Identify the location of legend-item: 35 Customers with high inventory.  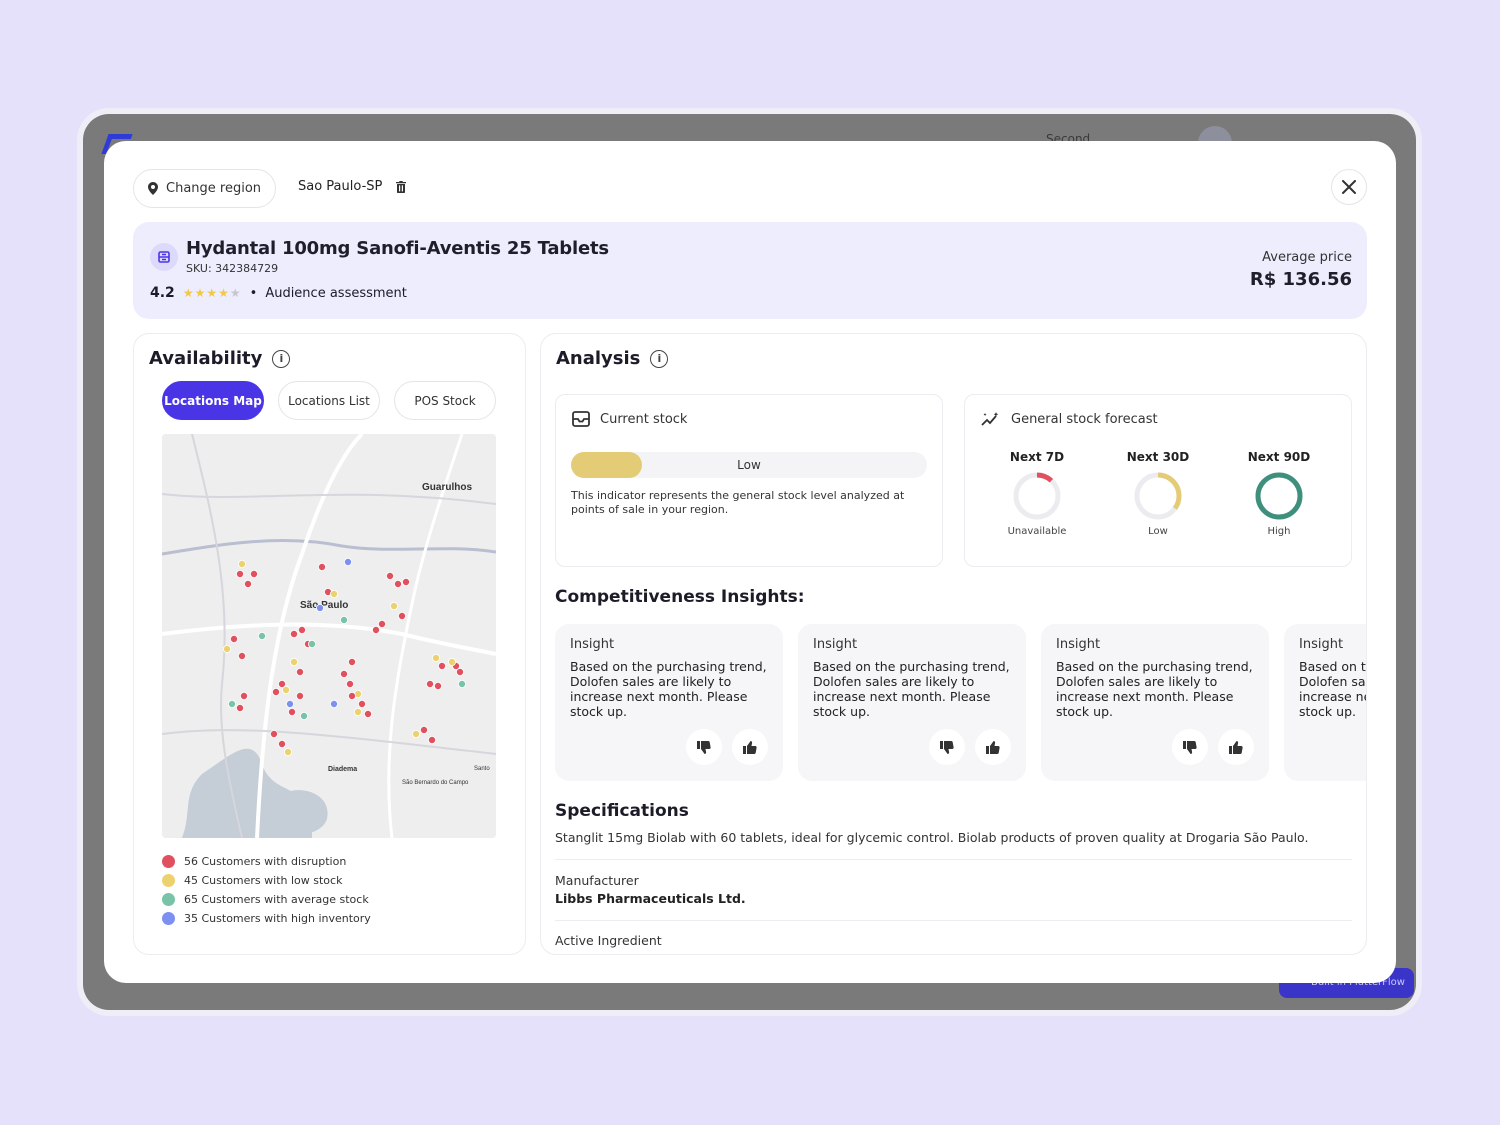
(266, 918).